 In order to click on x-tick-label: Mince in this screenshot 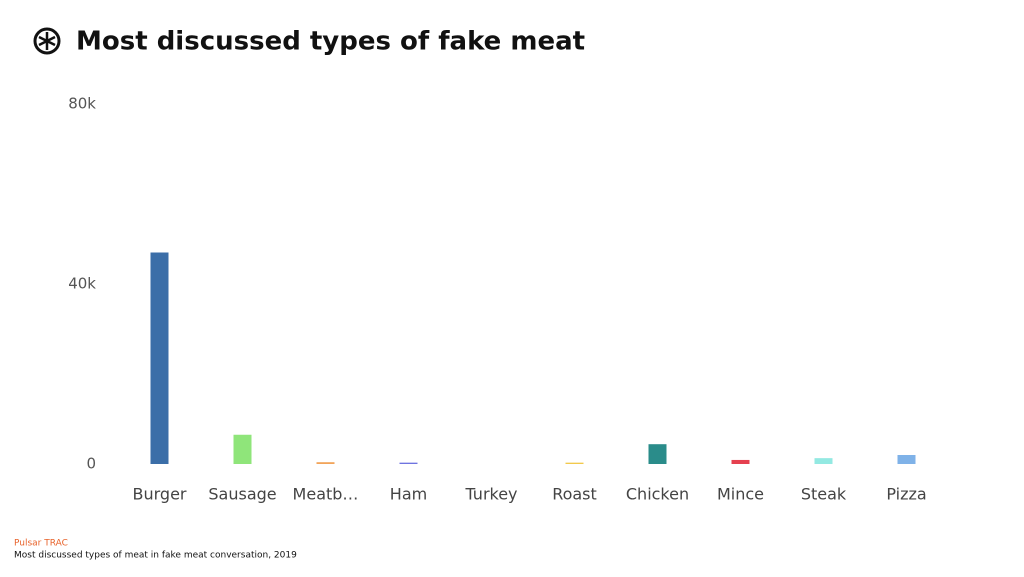, I will do `click(740, 494)`.